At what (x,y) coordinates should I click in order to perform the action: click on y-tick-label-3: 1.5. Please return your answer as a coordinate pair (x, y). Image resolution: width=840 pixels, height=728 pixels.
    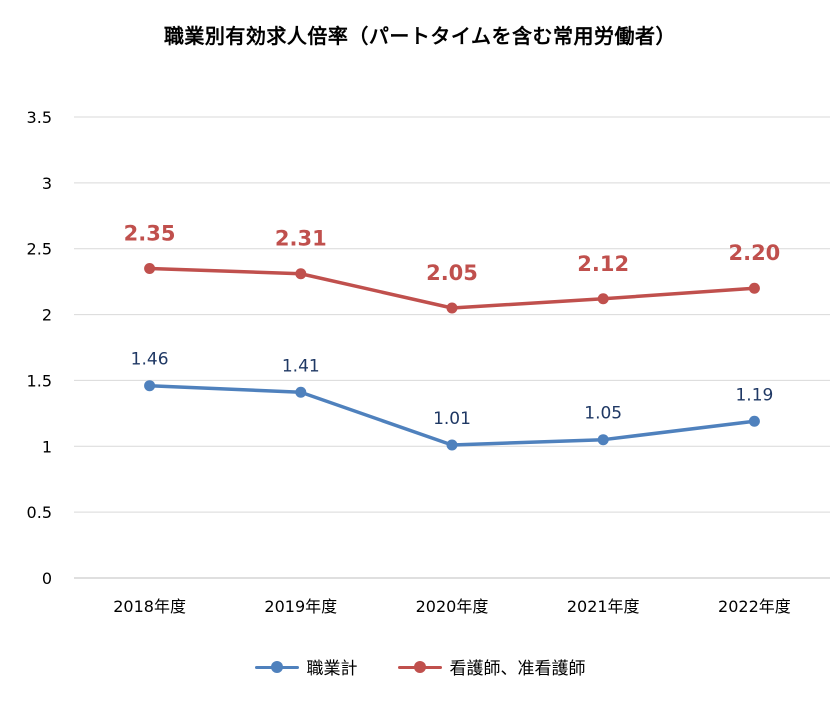
    Looking at the image, I should click on (39, 380).